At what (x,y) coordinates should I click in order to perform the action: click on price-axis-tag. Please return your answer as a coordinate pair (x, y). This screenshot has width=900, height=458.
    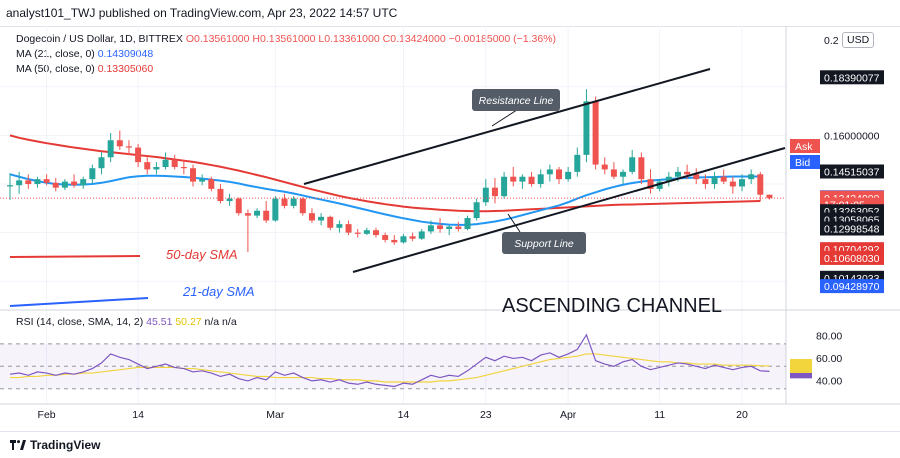
    Looking at the image, I should click on (852, 171).